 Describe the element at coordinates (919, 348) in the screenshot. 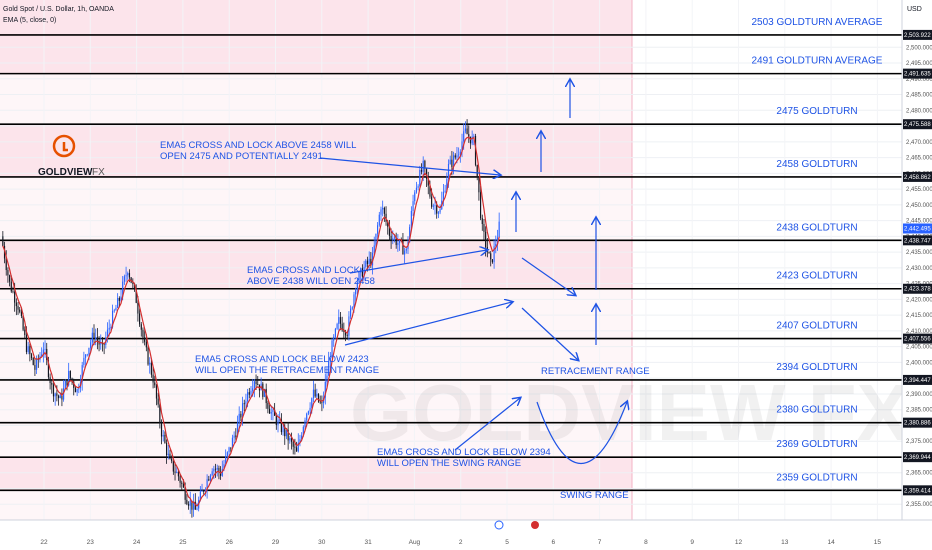

I see `y-tick-label: 2,405.000` at that location.